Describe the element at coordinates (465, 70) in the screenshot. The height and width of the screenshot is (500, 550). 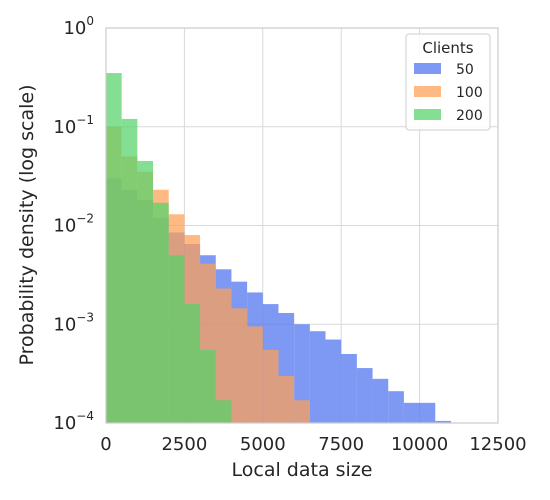
I see `legend-label-50: 50` at that location.